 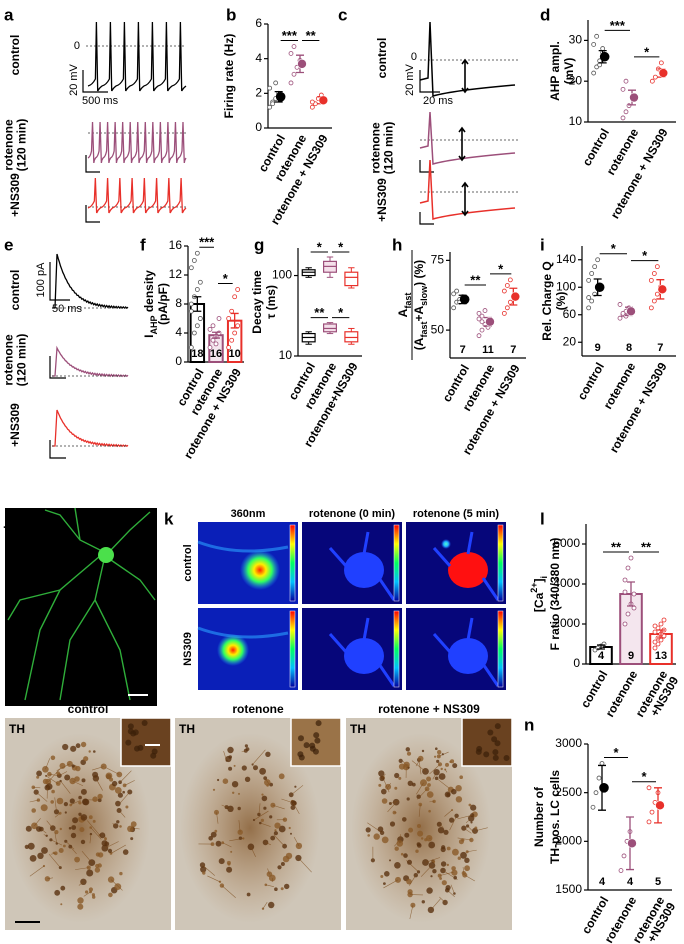 What do you see at coordinates (106, 555) in the screenshot?
I see `soma` at bounding box center [106, 555].